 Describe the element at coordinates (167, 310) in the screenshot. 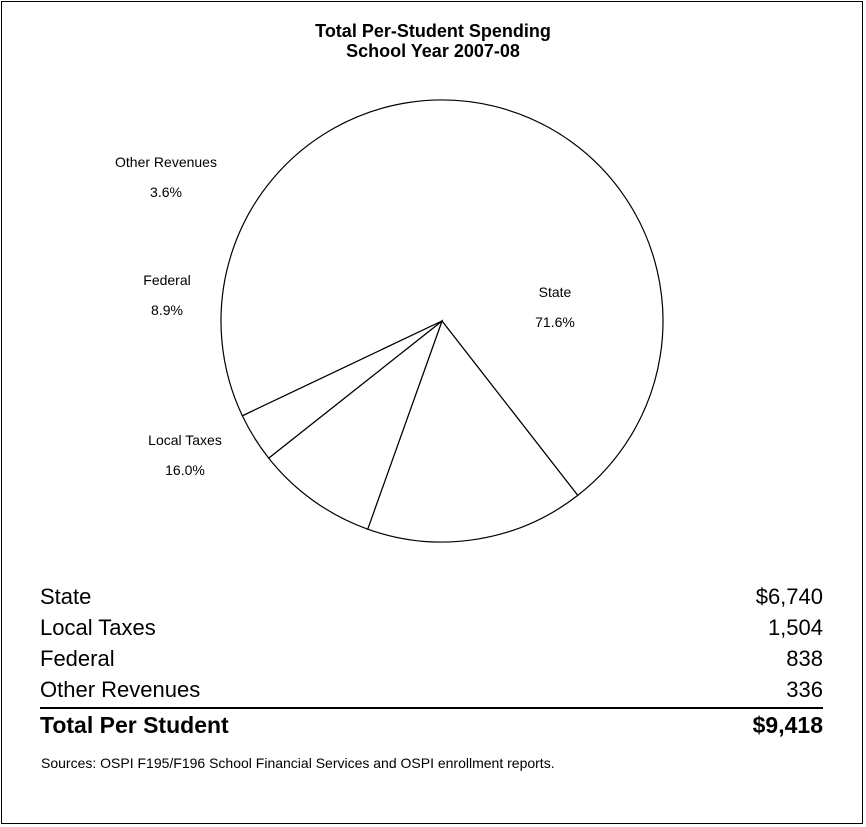

I see `slice-percent-label: 8.9%` at that location.